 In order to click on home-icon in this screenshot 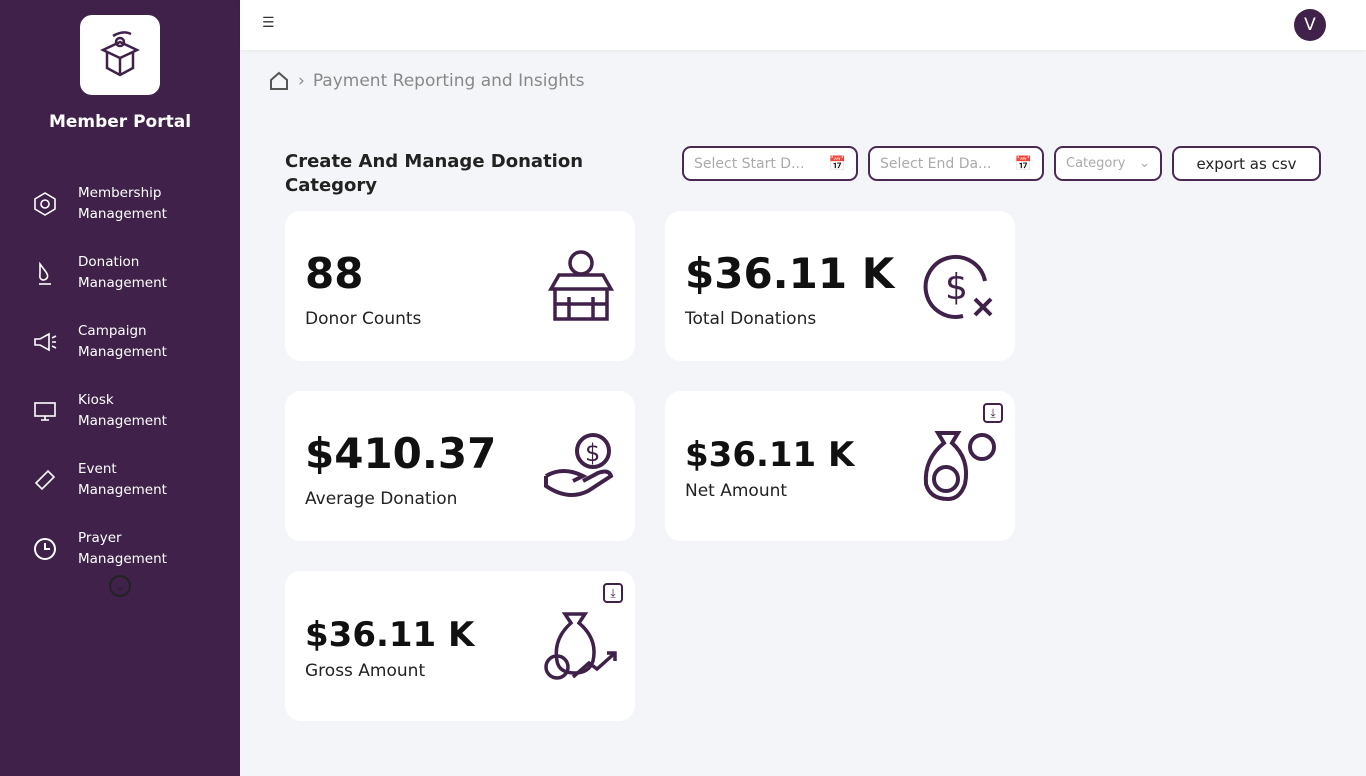, I will do `click(279, 81)`.